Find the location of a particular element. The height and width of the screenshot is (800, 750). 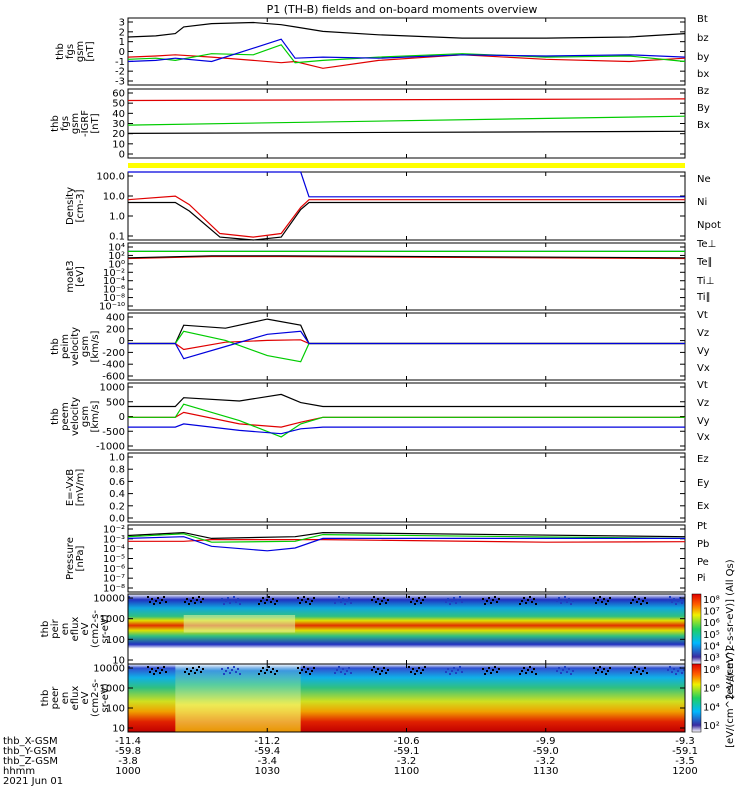

y-axis-label: E=-VxB is located at coordinates (70, 487).